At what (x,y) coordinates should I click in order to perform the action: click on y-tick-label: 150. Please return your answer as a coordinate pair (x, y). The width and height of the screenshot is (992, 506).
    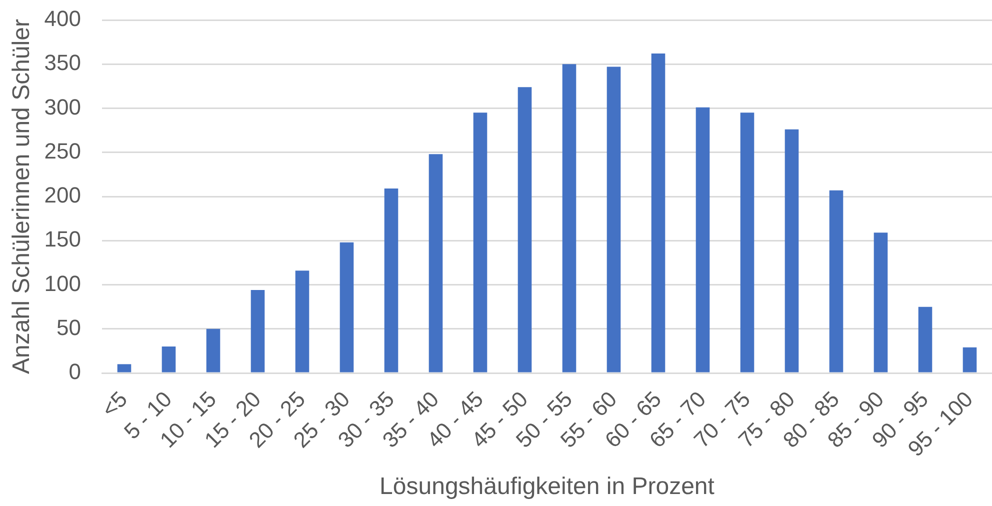
    Looking at the image, I should click on (62, 239).